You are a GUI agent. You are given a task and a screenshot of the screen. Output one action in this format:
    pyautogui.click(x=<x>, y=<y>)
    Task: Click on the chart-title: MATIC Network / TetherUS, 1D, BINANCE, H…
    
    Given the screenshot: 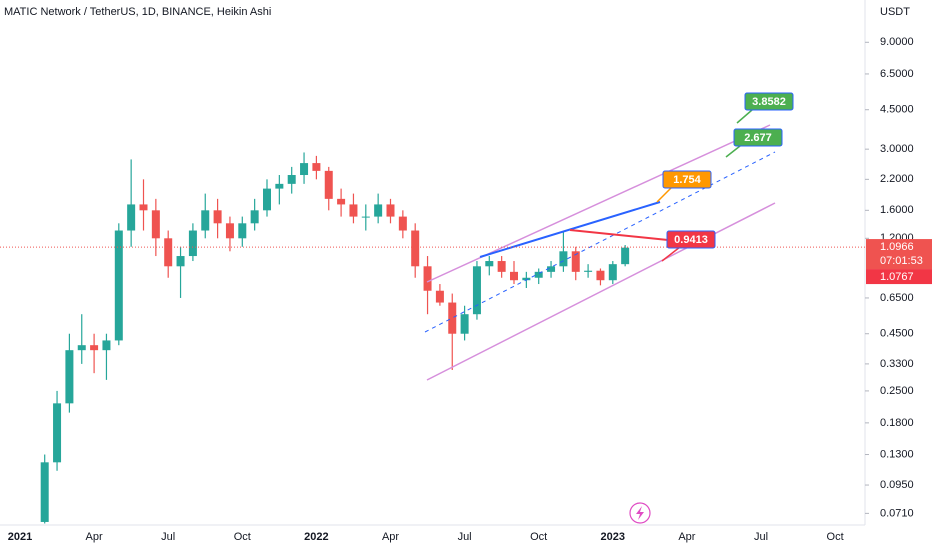 What is the action you would take?
    pyautogui.click(x=137, y=12)
    